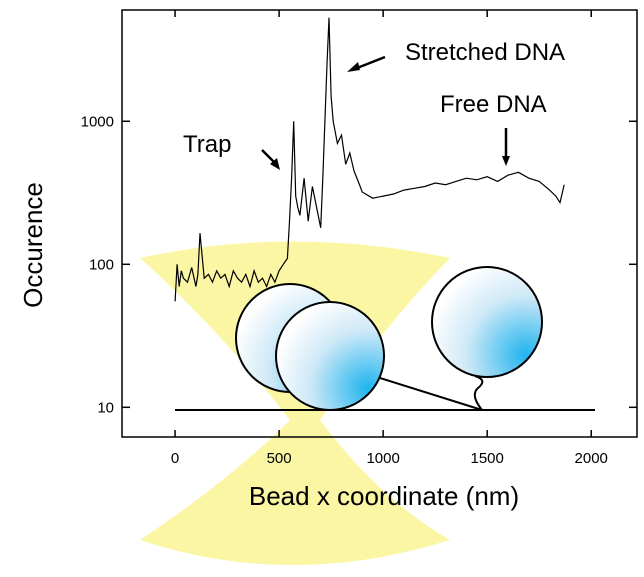 The height and width of the screenshot is (577, 644). What do you see at coordinates (591, 458) in the screenshot?
I see `x-tick-label: 2000` at bounding box center [591, 458].